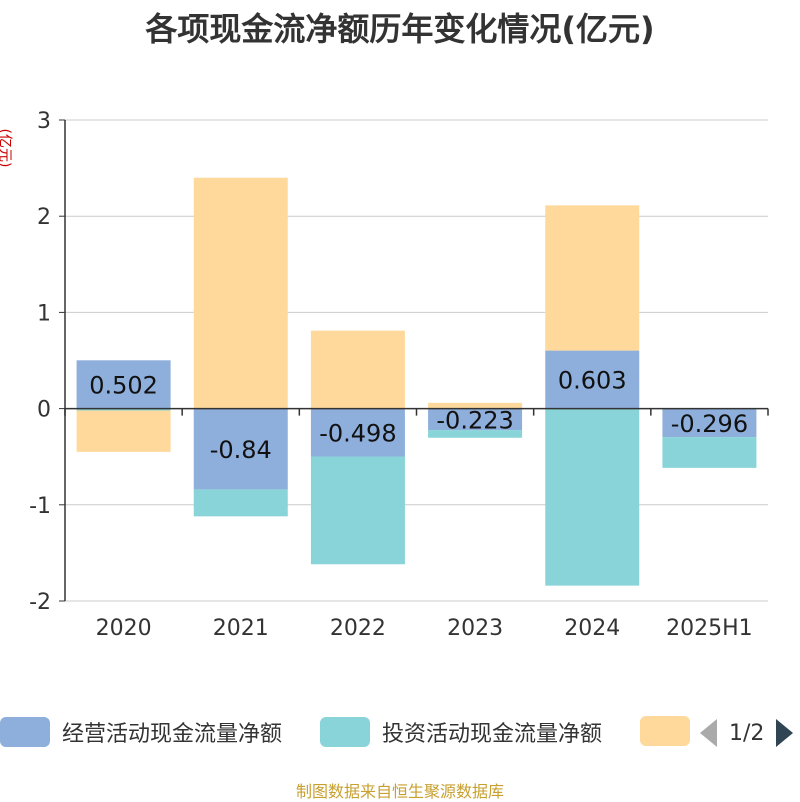 The height and width of the screenshot is (802, 800). I want to click on y-tick-label: 0, so click(44, 410).